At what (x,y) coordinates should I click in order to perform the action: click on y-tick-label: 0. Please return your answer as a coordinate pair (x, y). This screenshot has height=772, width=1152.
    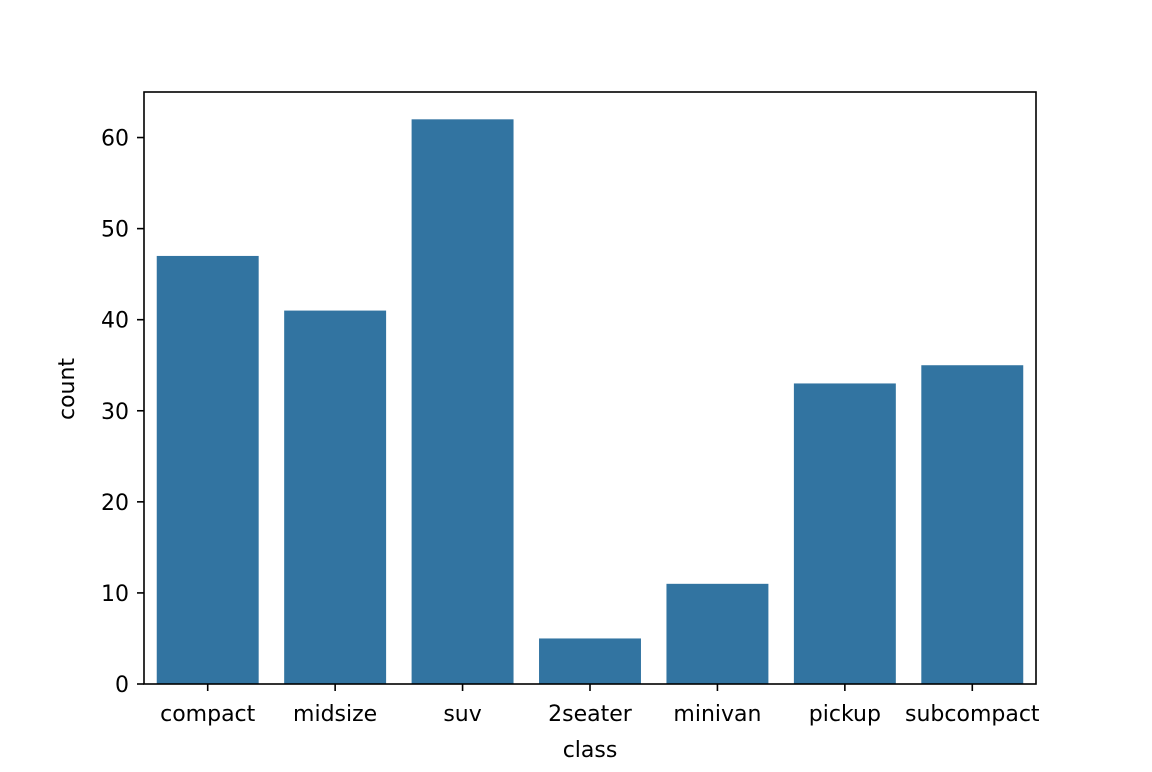
    Looking at the image, I should click on (122, 685).